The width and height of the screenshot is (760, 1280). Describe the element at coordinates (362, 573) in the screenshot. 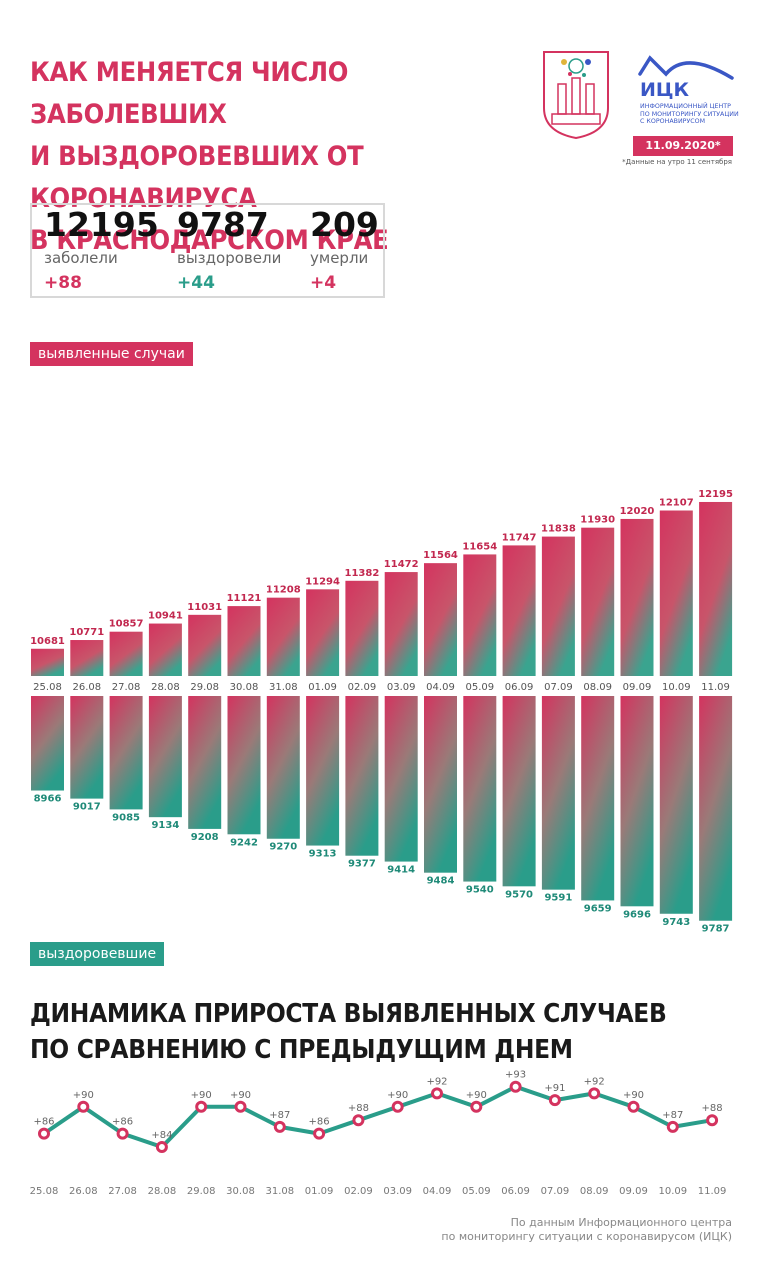

I see `case-bar-label: 11382` at that location.